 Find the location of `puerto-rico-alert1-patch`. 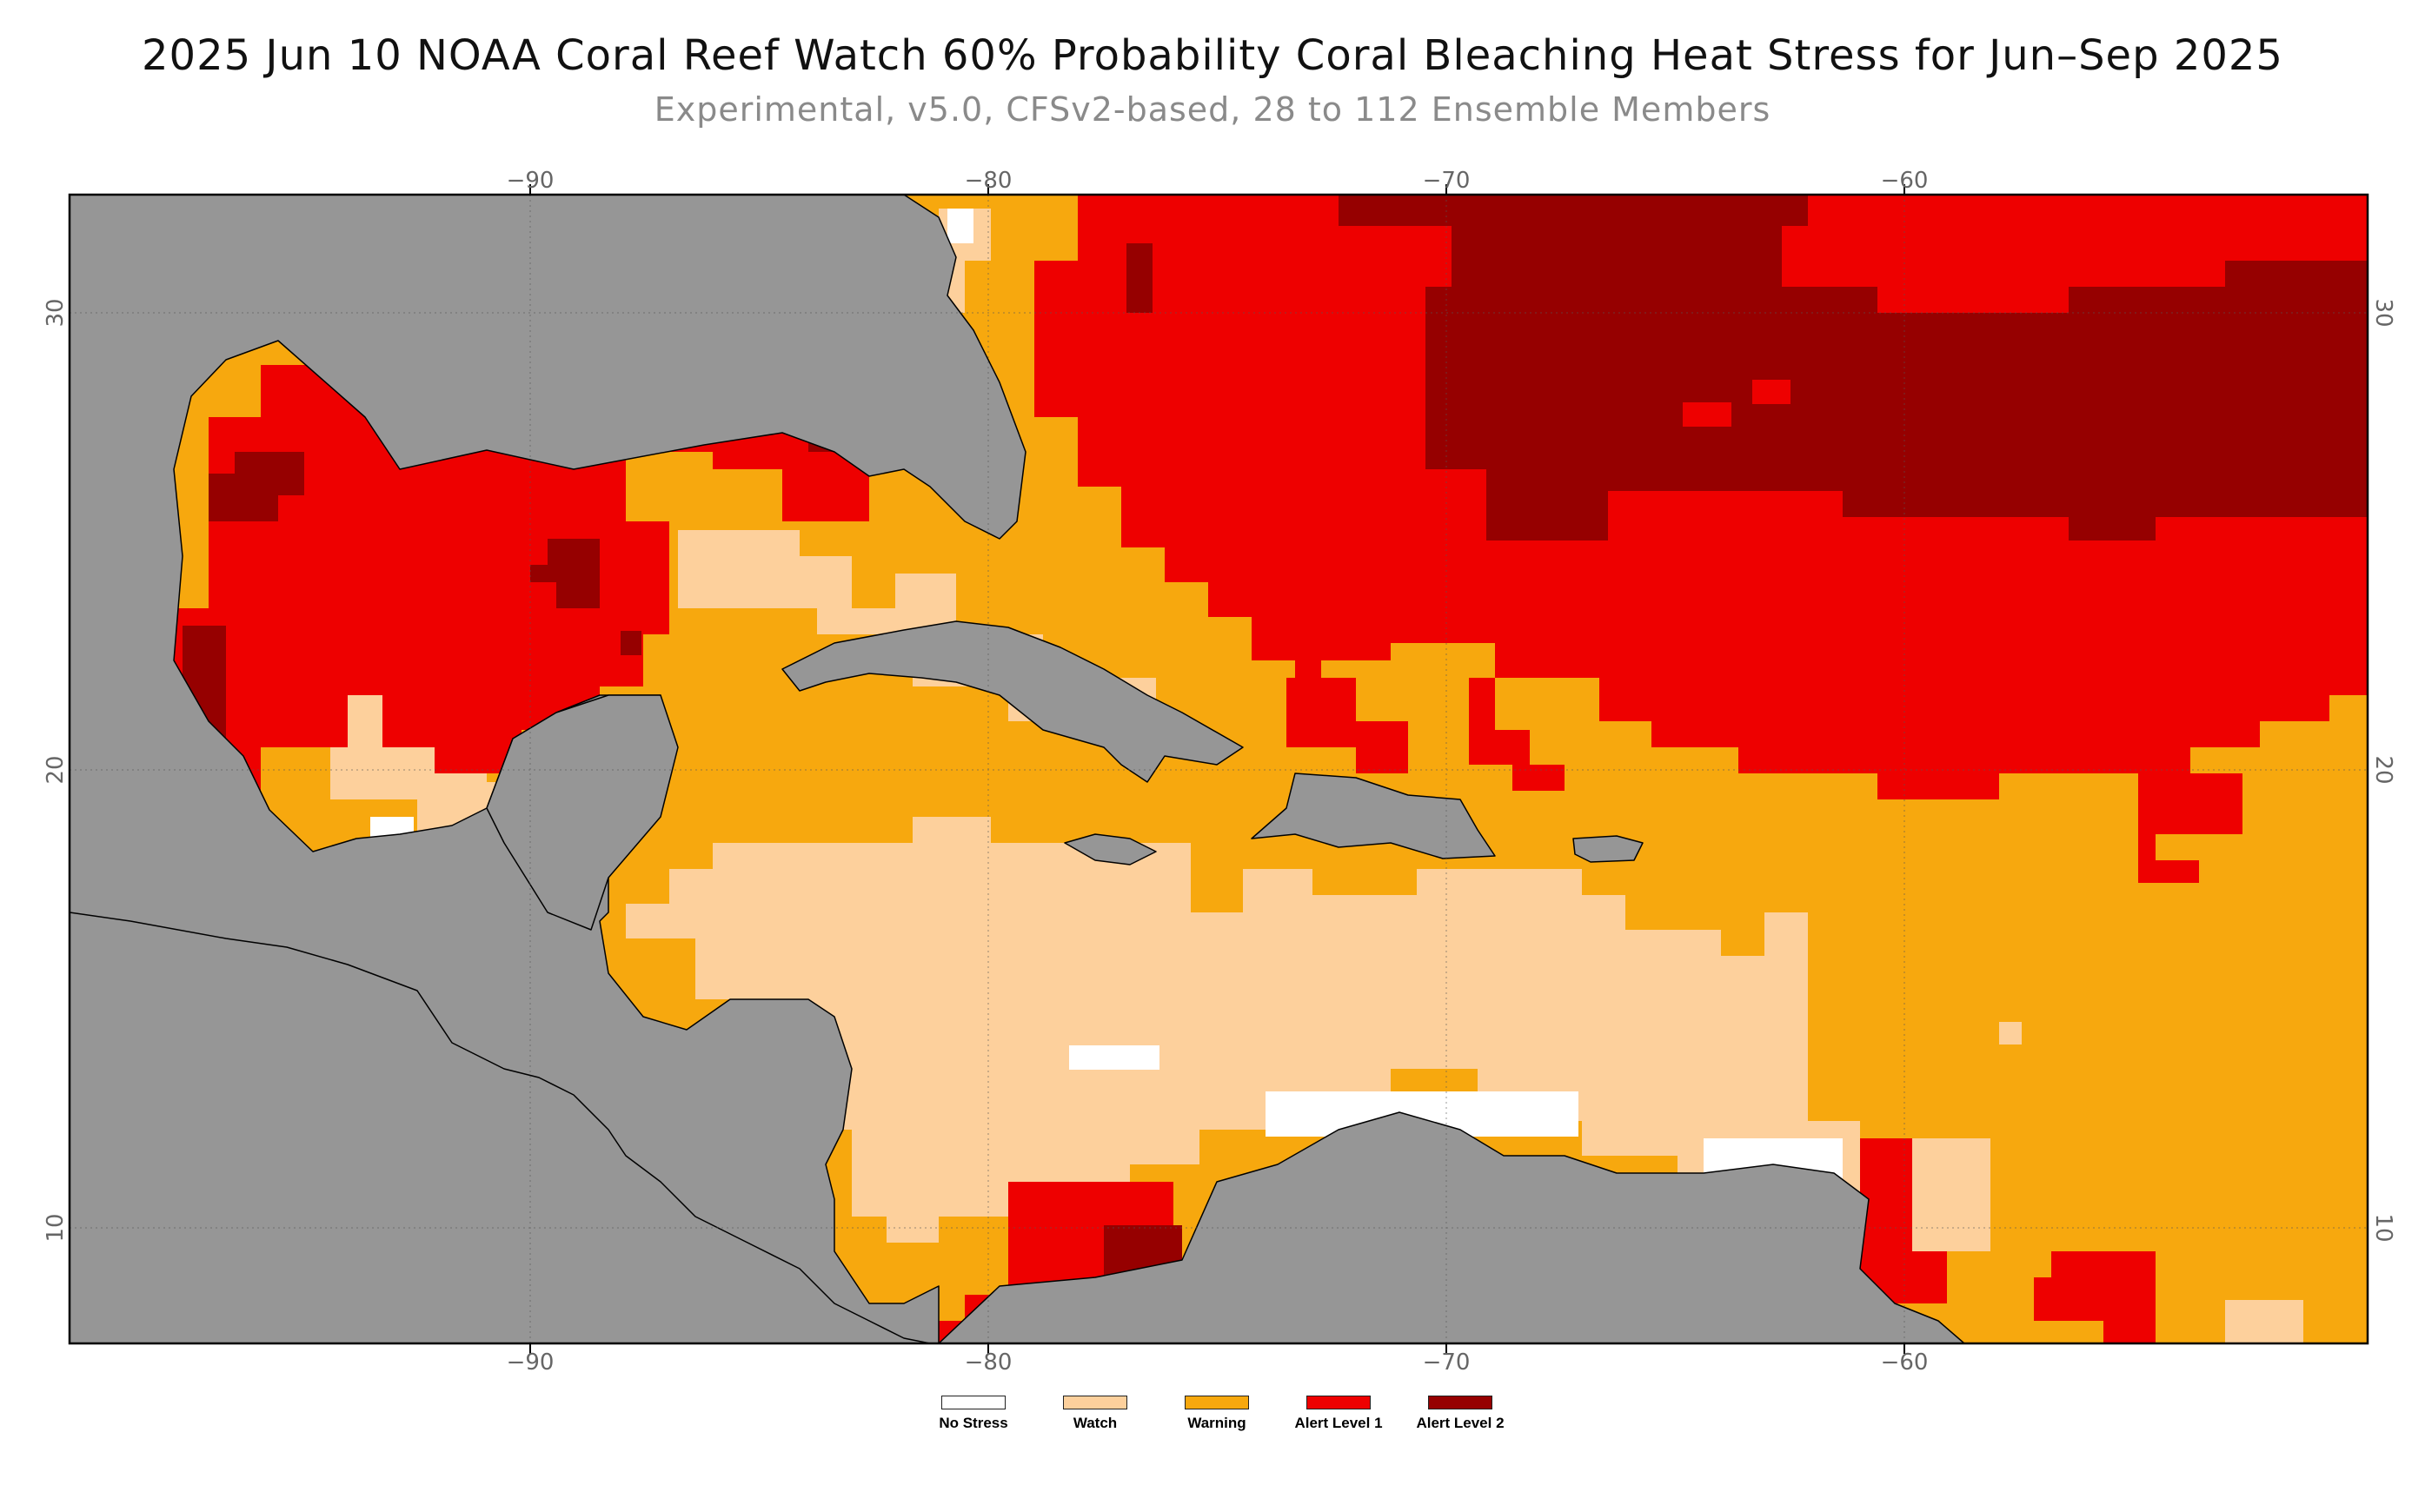

puerto-rico-alert1-patch is located at coordinates (1347, 725).